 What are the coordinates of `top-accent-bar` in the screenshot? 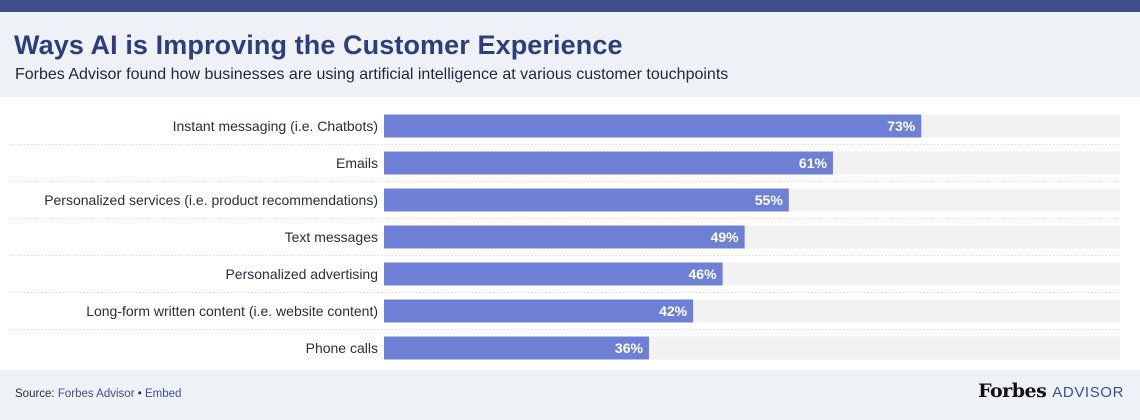 It's located at (570, 6).